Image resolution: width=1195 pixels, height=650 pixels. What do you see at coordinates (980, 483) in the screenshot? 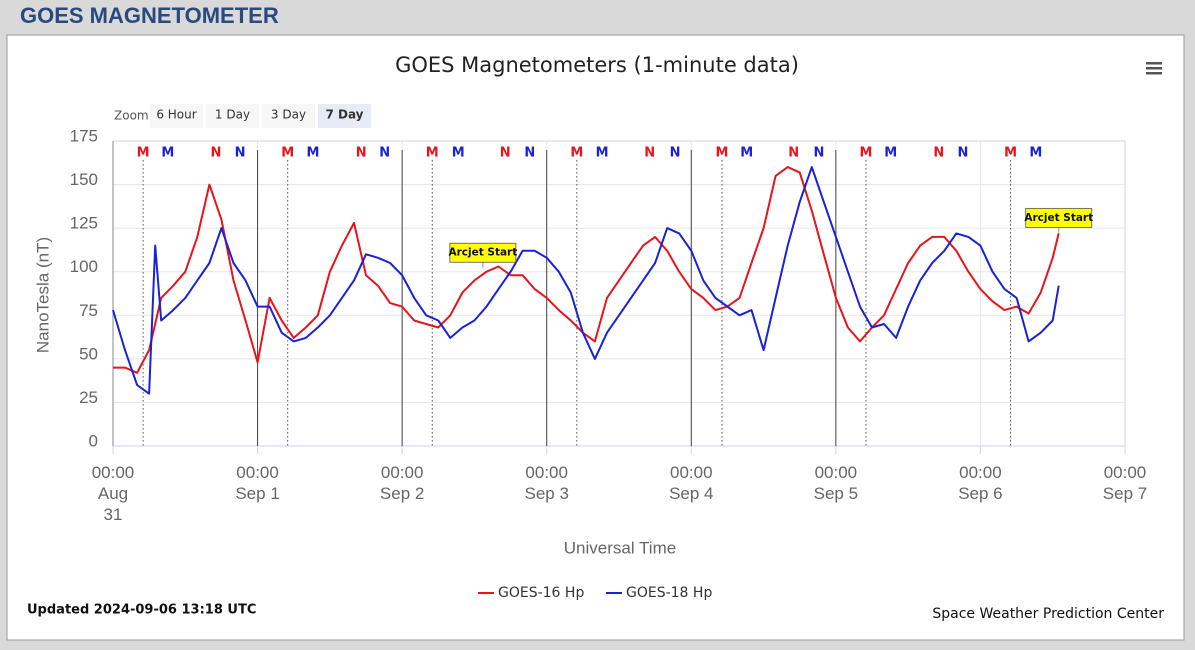
I see `x-tick-label: 00:00 Sep 6` at bounding box center [980, 483].